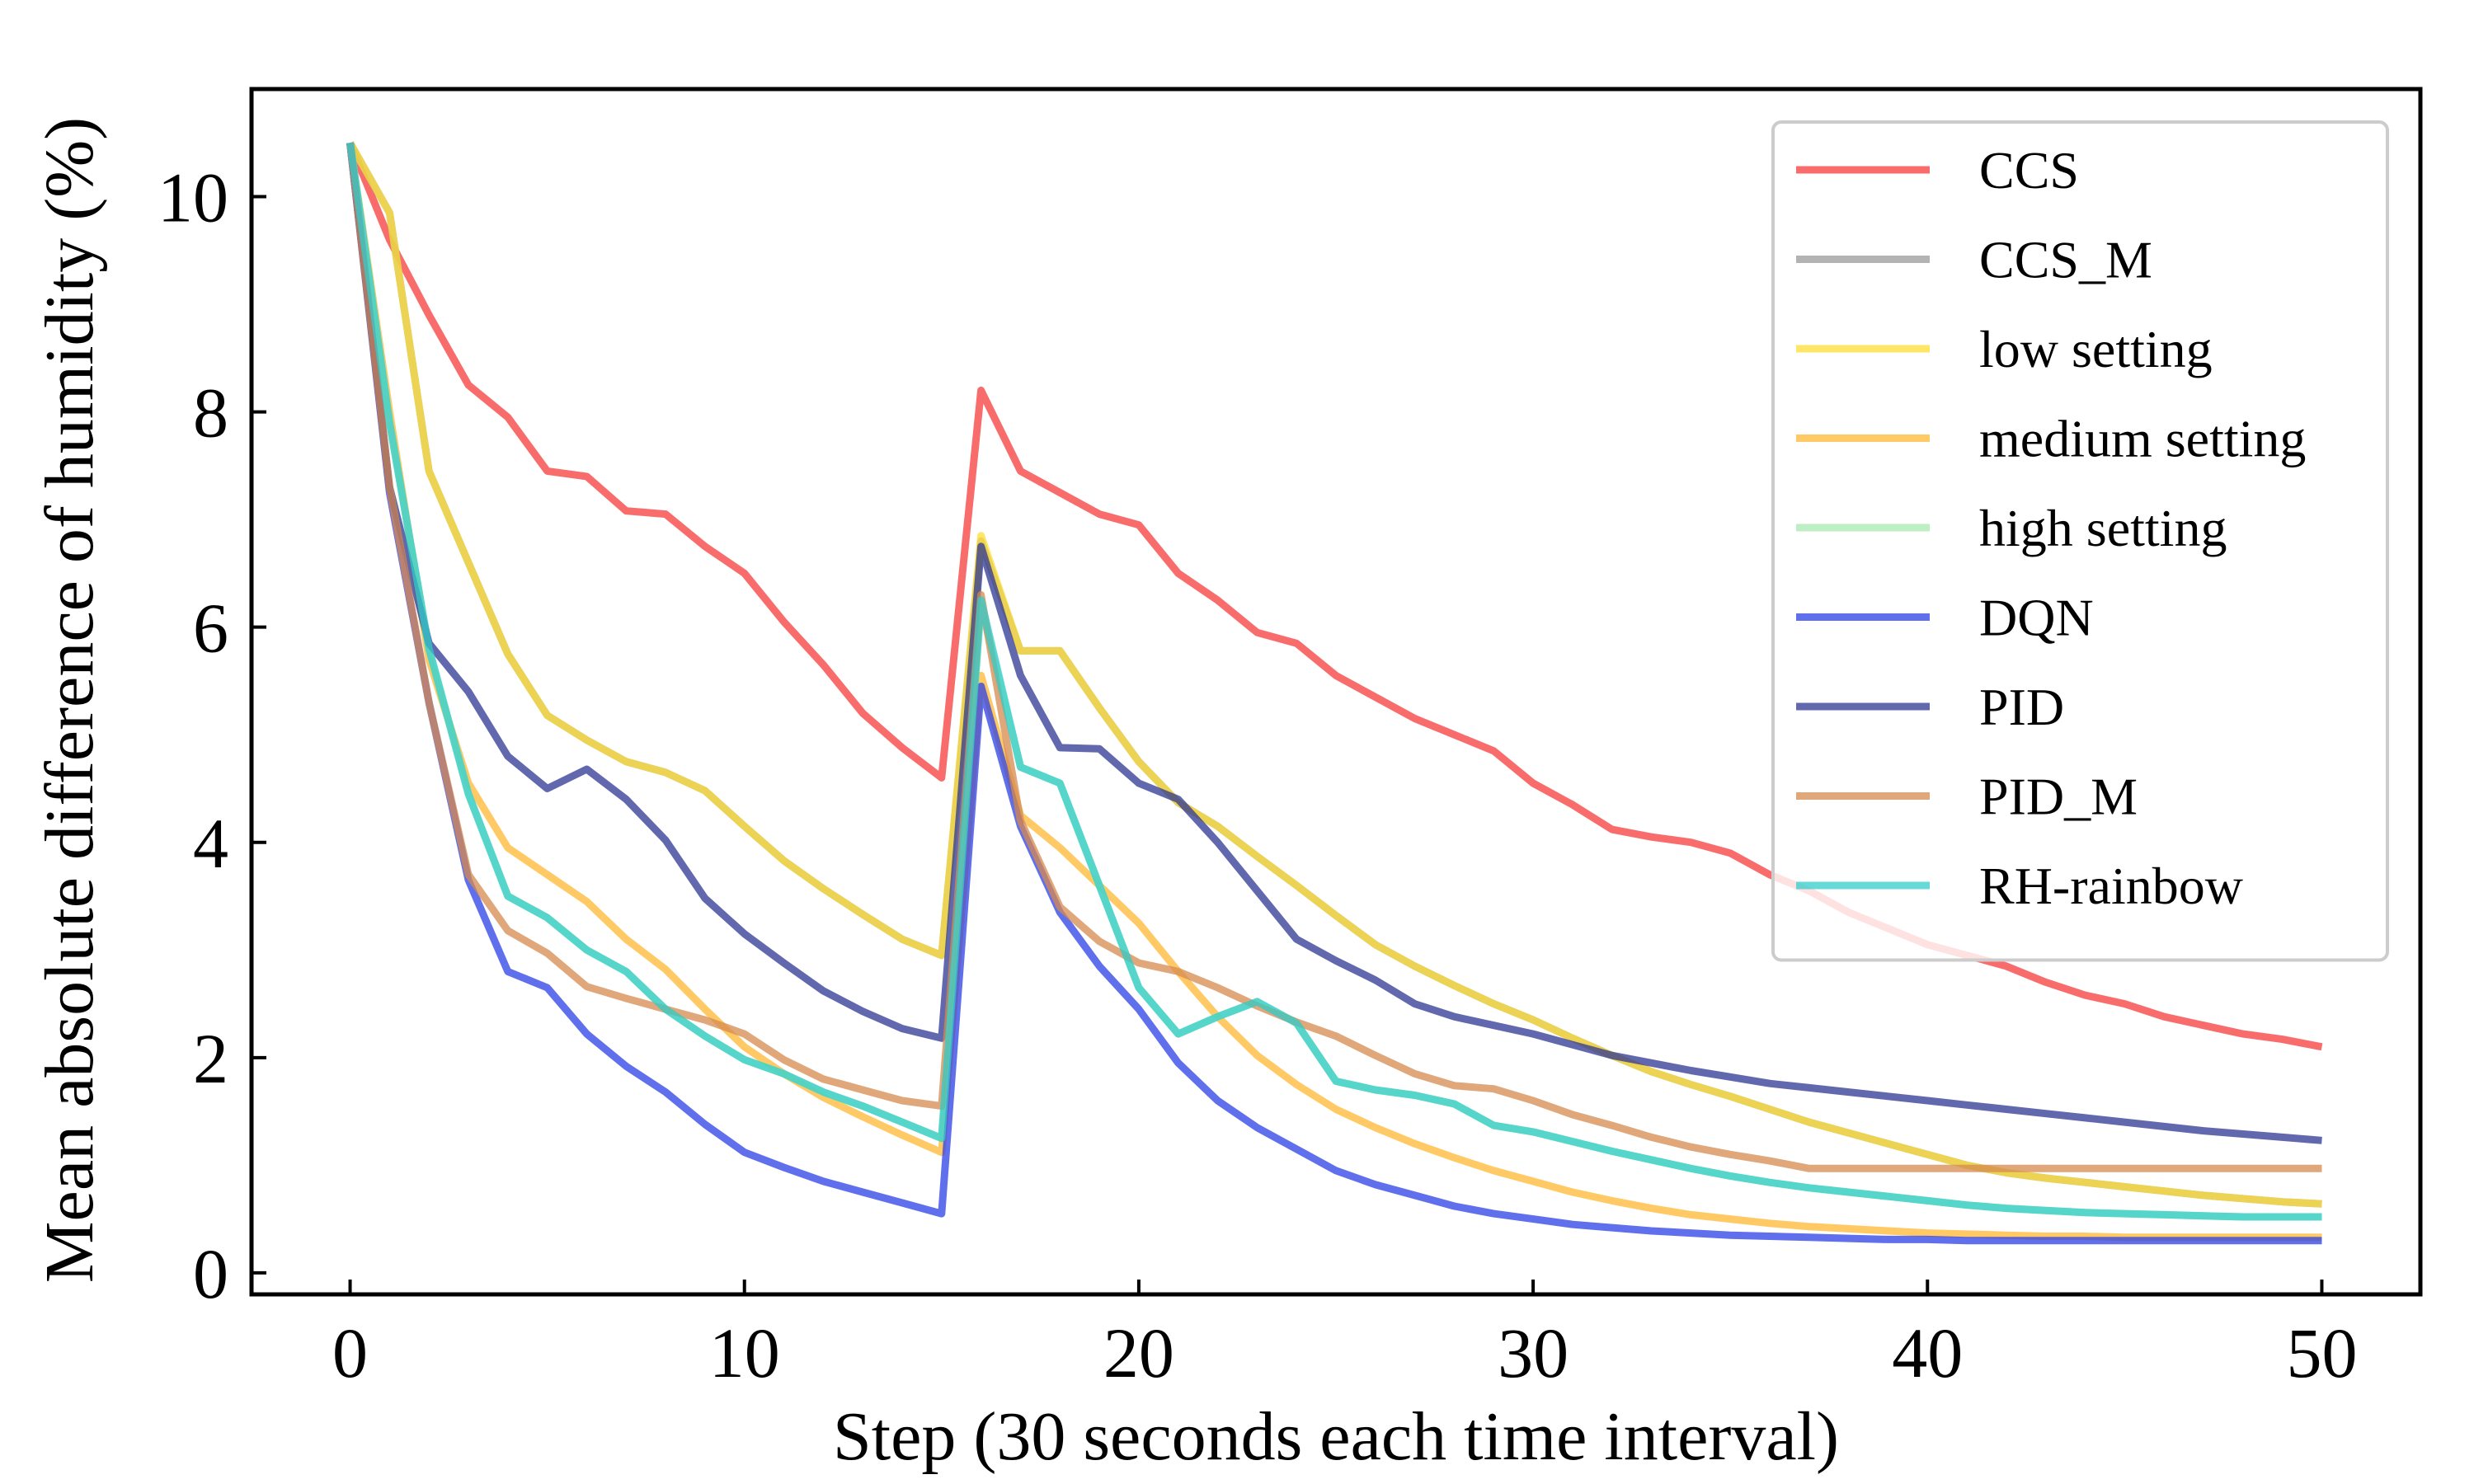 The image size is (2474, 1484). Describe the element at coordinates (2096, 349) in the screenshot. I see `legend-label-2: low setting` at that location.